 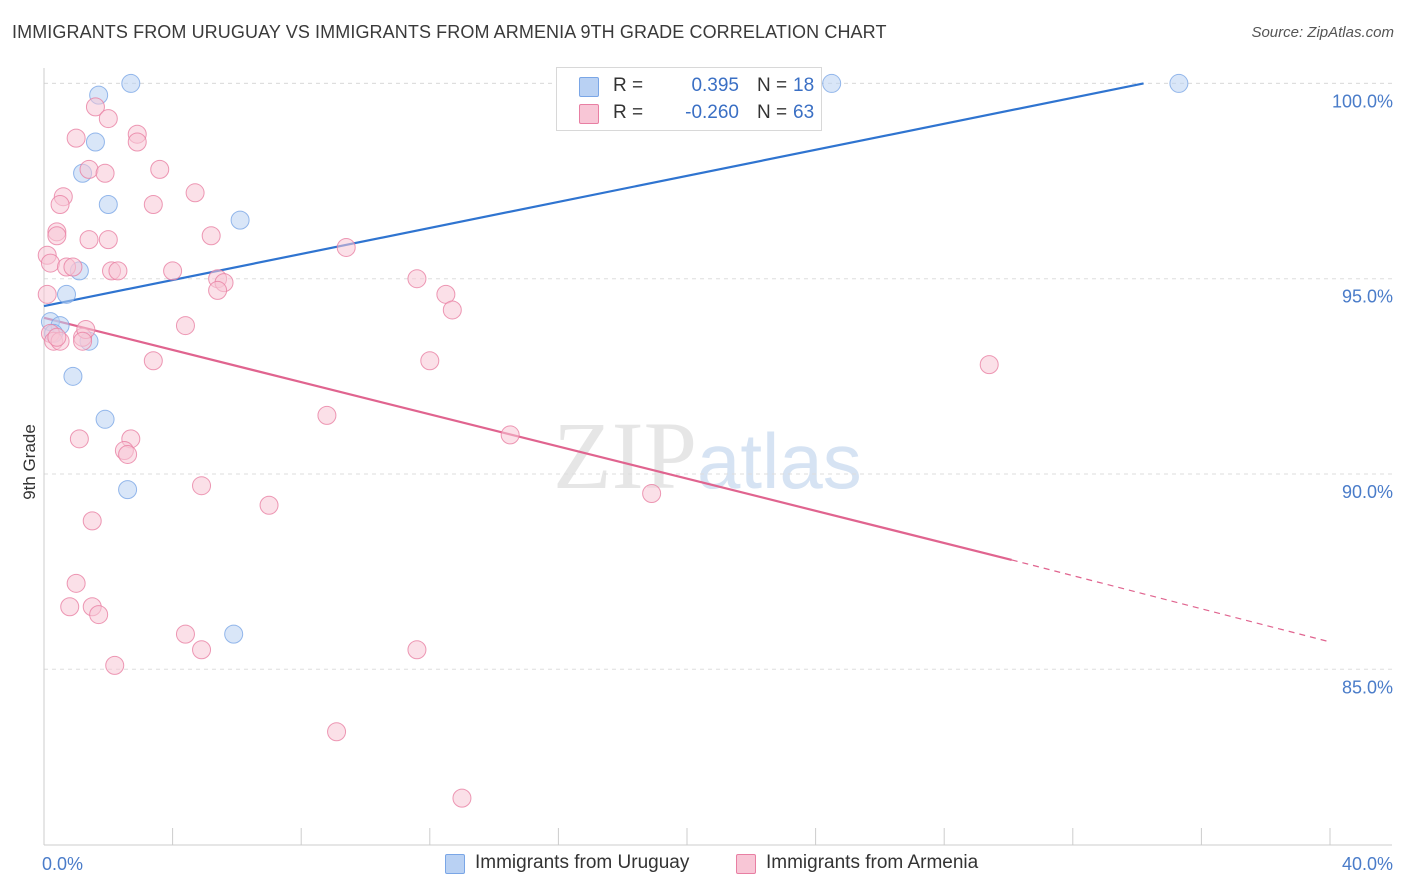 I want to click on x-tick-label-min: 0.0%, so click(x=62, y=864).